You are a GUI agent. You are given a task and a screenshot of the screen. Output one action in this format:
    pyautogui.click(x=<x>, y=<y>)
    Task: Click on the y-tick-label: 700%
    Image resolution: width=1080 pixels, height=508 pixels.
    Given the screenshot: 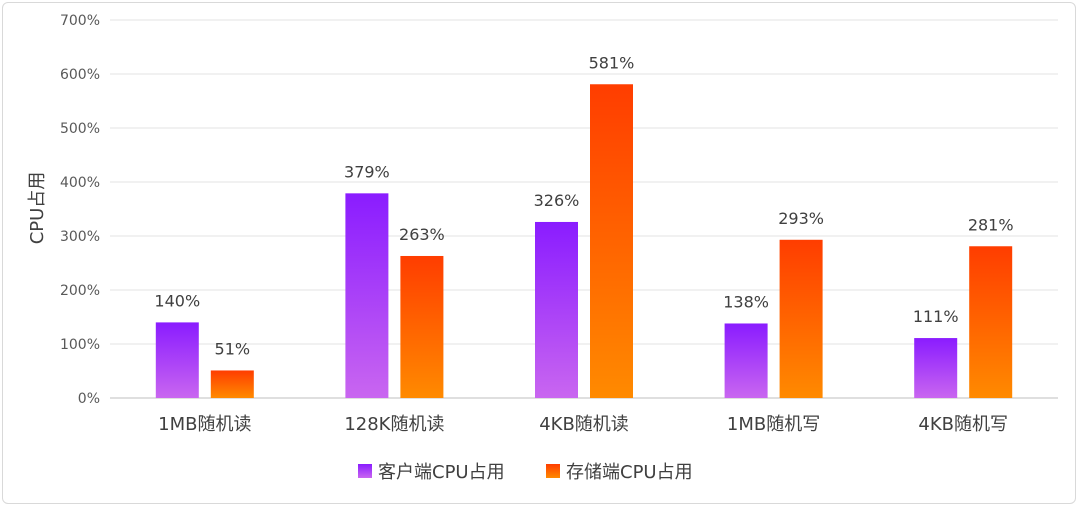 What is the action you would take?
    pyautogui.click(x=80, y=21)
    